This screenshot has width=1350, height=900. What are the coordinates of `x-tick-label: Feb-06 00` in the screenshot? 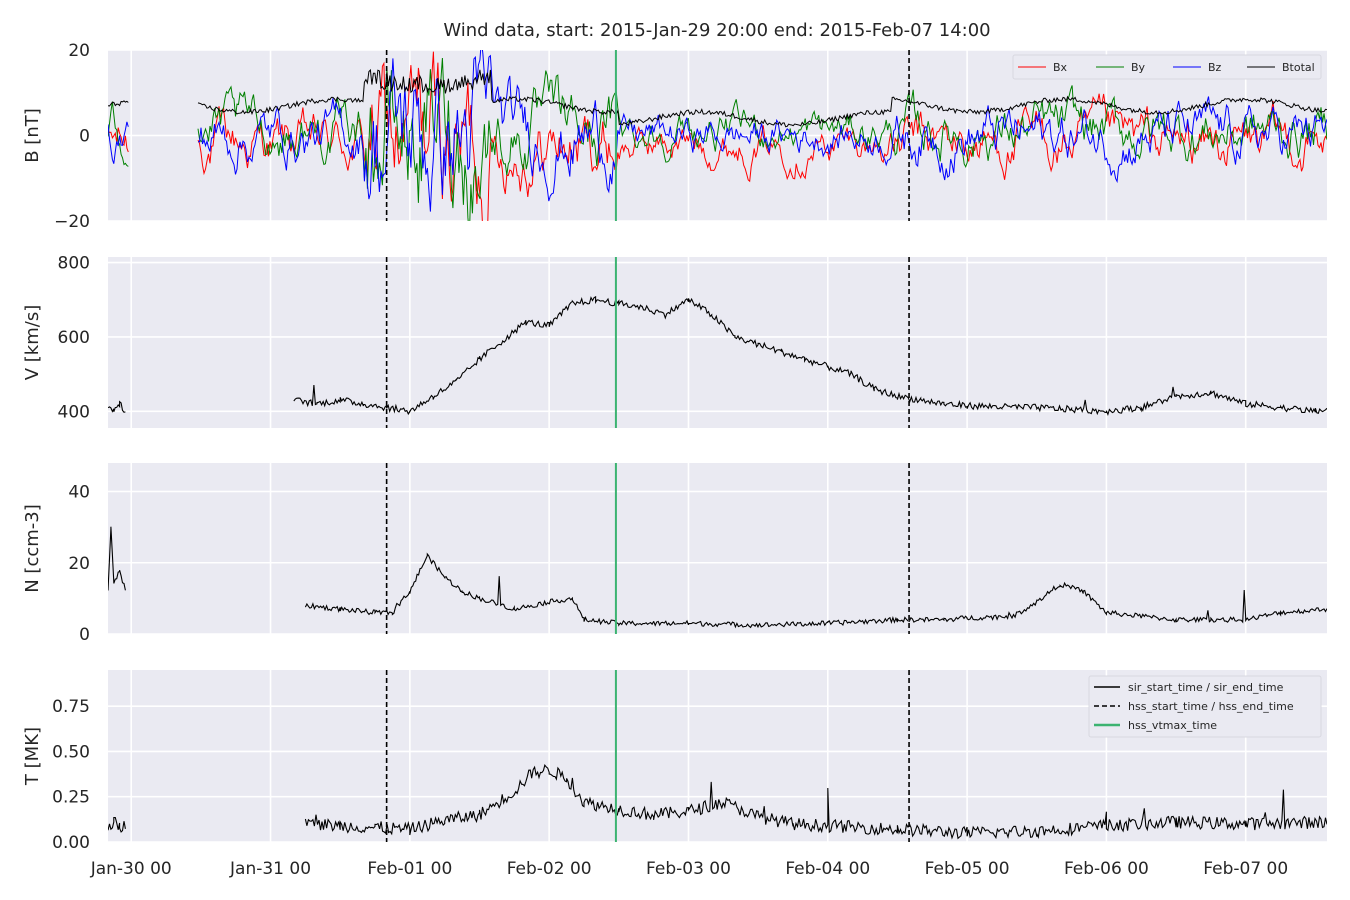 It's located at (1106, 869).